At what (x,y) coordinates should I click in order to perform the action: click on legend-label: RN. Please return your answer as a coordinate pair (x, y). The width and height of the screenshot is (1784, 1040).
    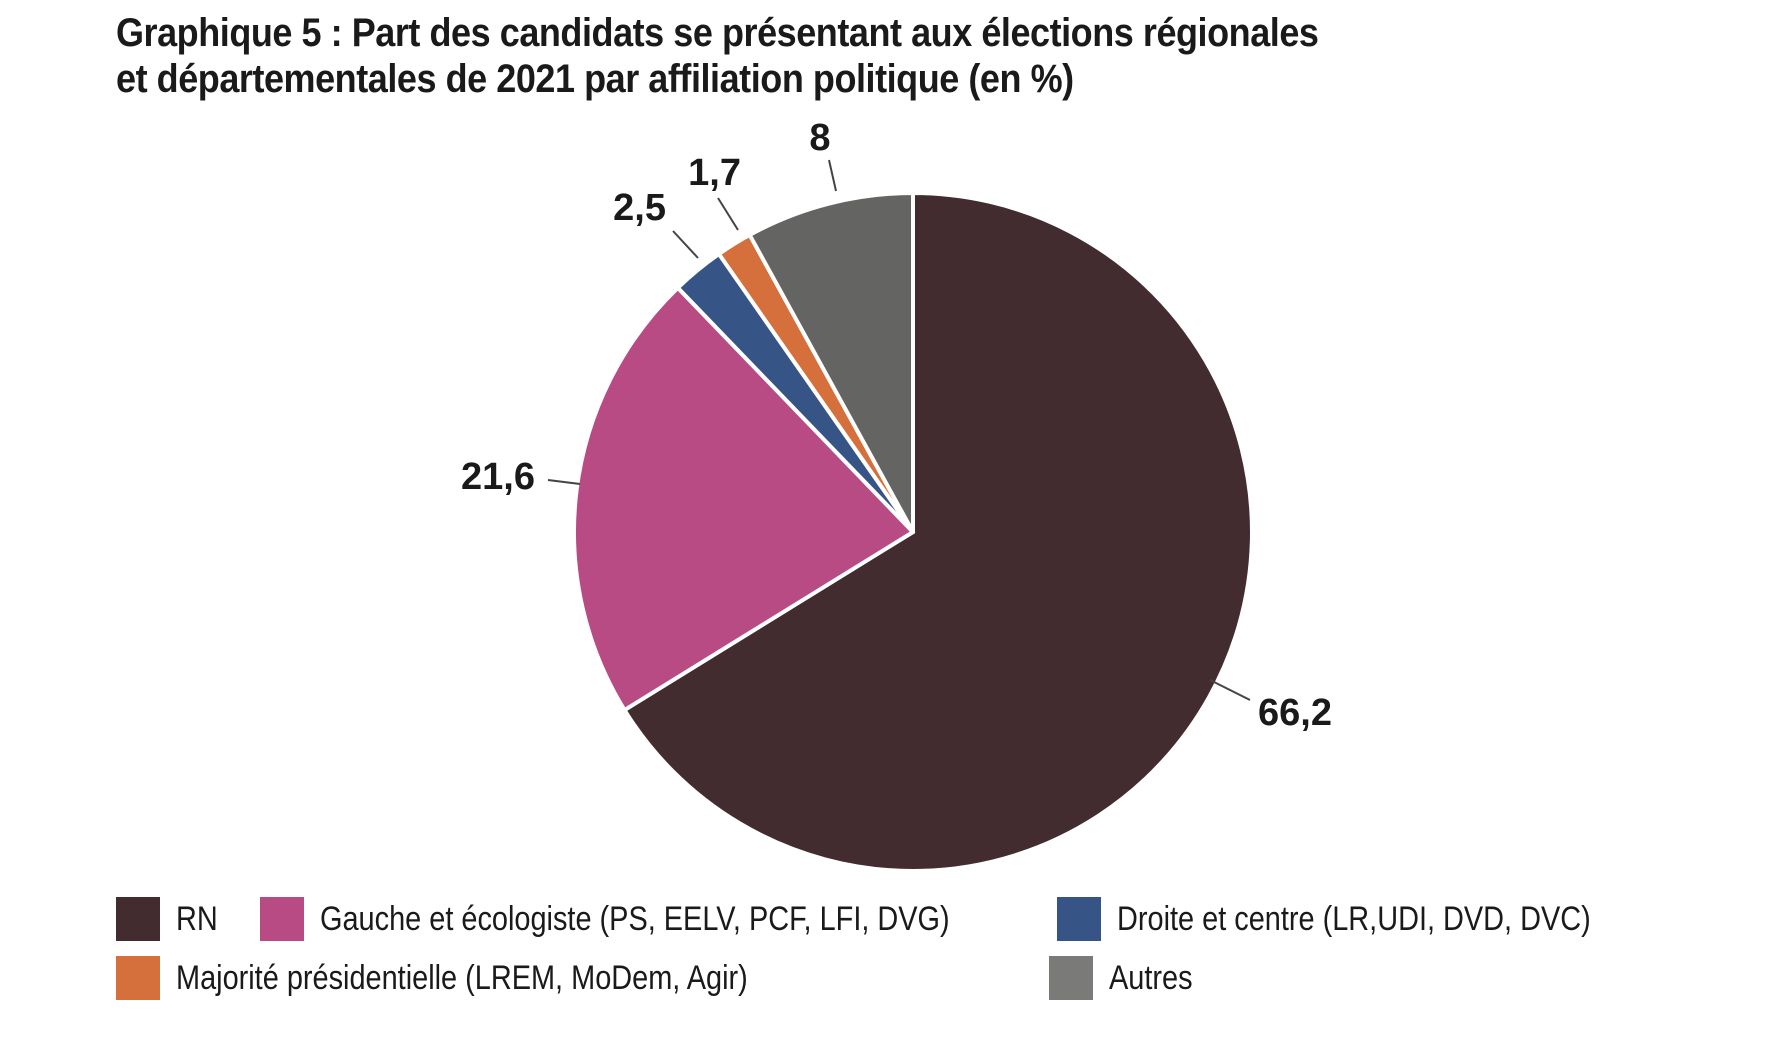
    Looking at the image, I should click on (197, 918).